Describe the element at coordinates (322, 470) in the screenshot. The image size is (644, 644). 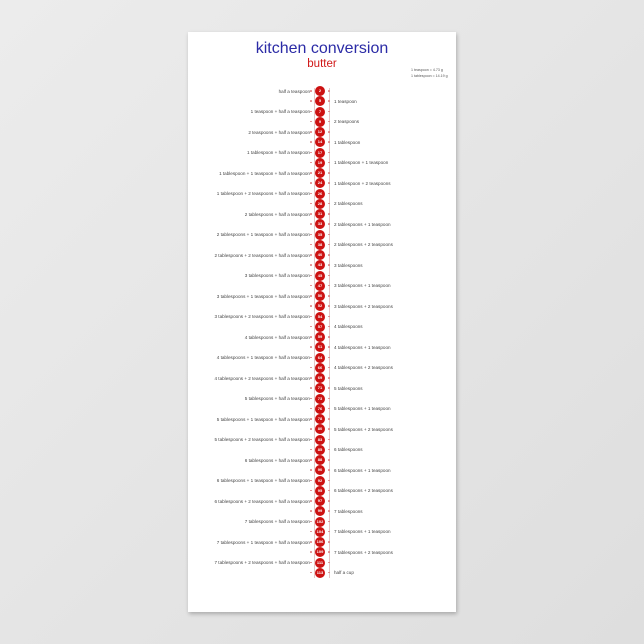
I see `conversion-row: 6 tablespoons + 1 teaspoon 90` at that location.